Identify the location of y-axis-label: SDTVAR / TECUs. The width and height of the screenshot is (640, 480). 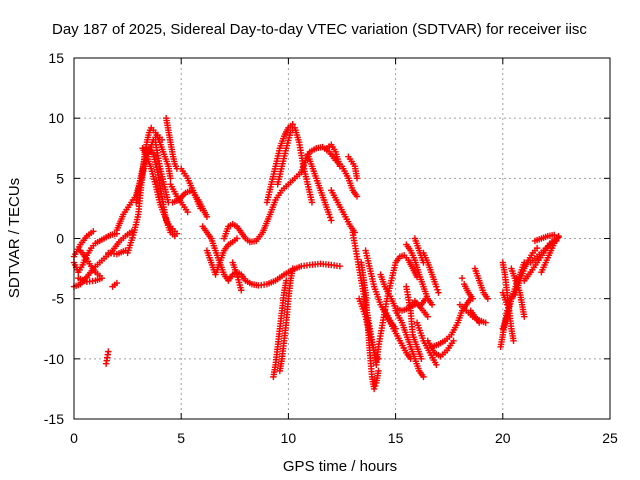
(14, 238).